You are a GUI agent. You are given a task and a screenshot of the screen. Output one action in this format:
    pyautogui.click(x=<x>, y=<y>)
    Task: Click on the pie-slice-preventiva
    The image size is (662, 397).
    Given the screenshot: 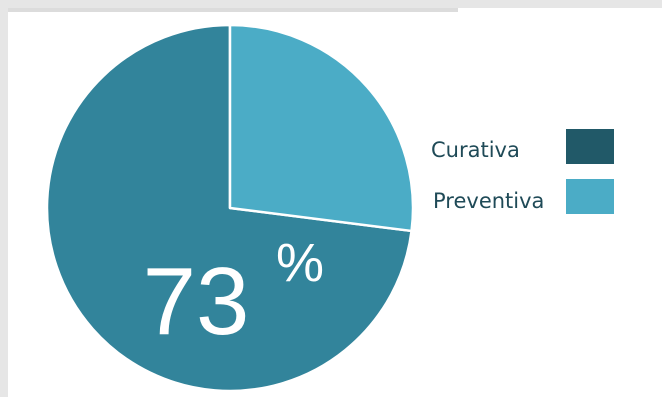 What is the action you would take?
    pyautogui.click(x=321, y=128)
    